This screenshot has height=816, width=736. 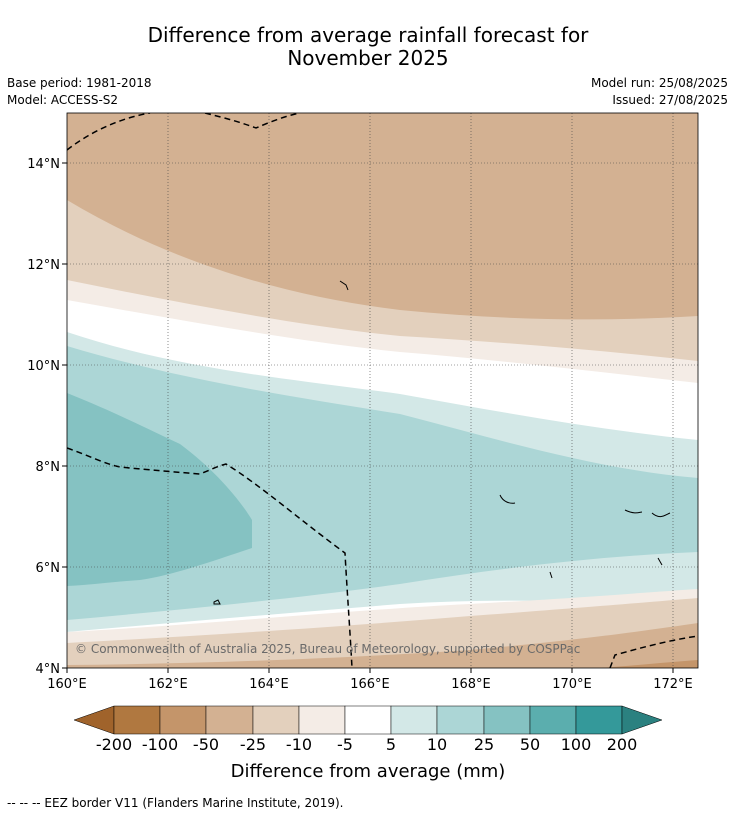 What do you see at coordinates (79, 83) in the screenshot?
I see `base-period: Base period: 1981-2018` at bounding box center [79, 83].